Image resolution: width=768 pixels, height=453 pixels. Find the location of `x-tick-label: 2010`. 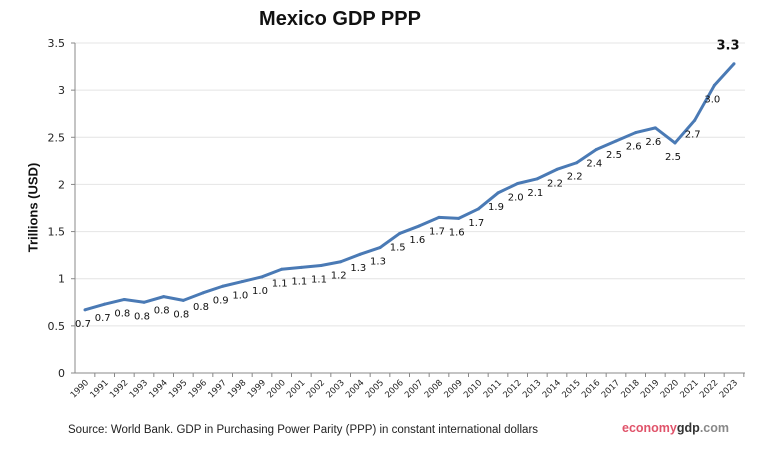

x-tick-label: 2010 is located at coordinates (473, 389).